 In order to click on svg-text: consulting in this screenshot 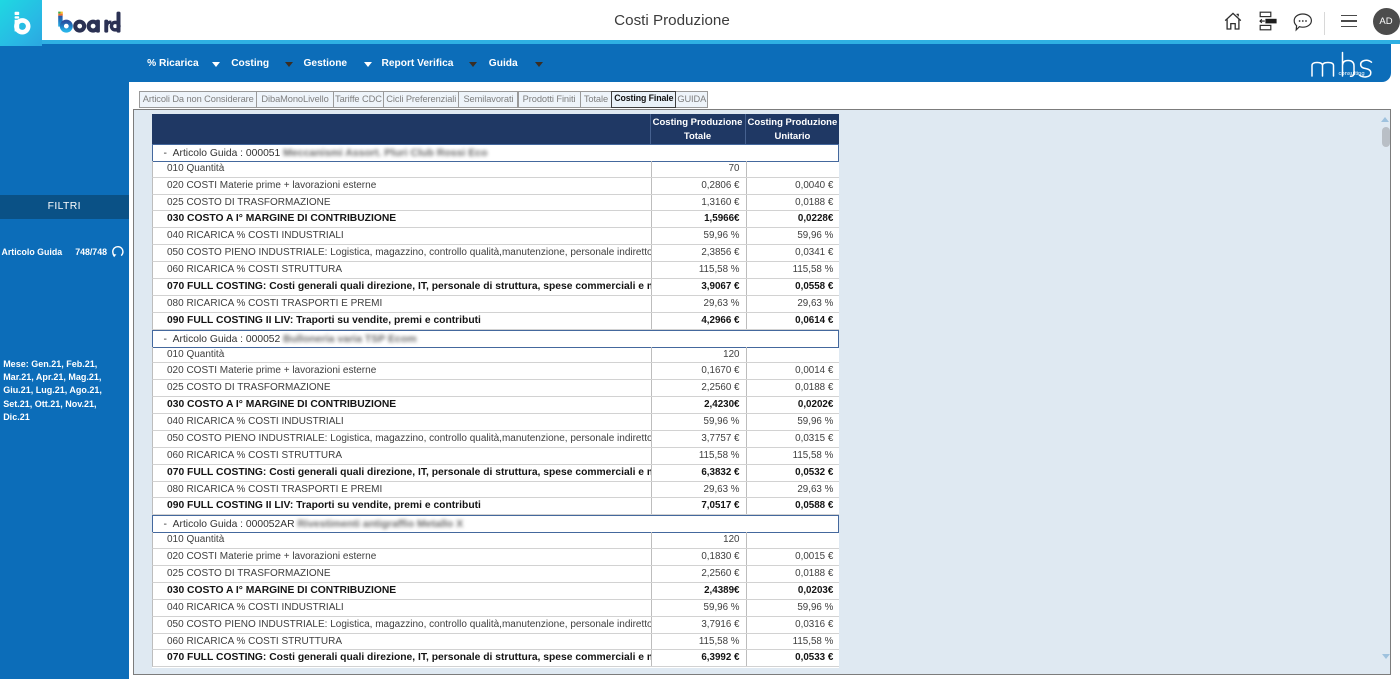, I will do `click(1352, 74)`.